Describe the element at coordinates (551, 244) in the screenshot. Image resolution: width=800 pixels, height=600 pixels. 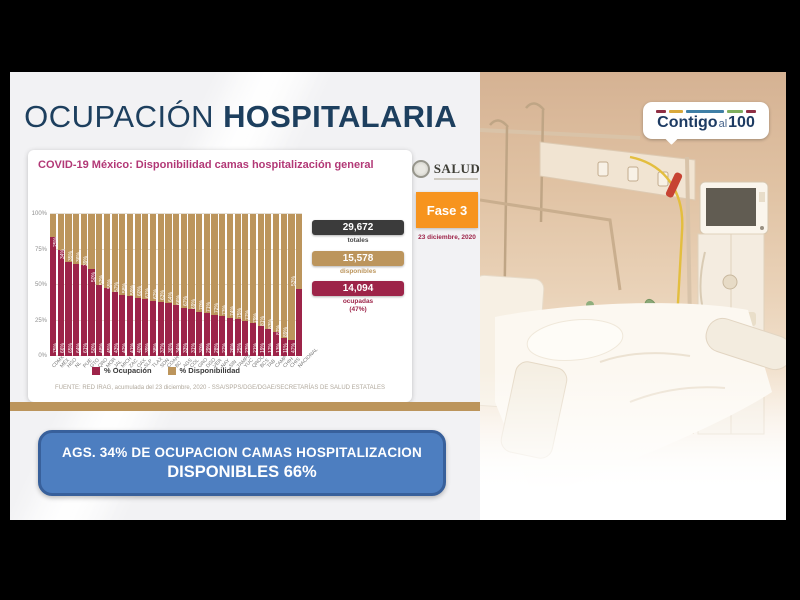
I see `wall-pipe` at that location.